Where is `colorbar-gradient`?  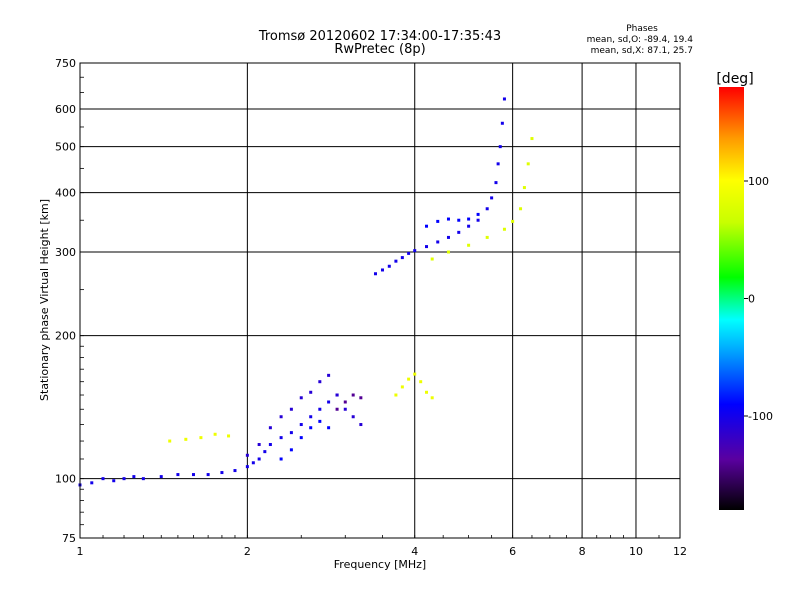
colorbar-gradient is located at coordinates (731, 298).